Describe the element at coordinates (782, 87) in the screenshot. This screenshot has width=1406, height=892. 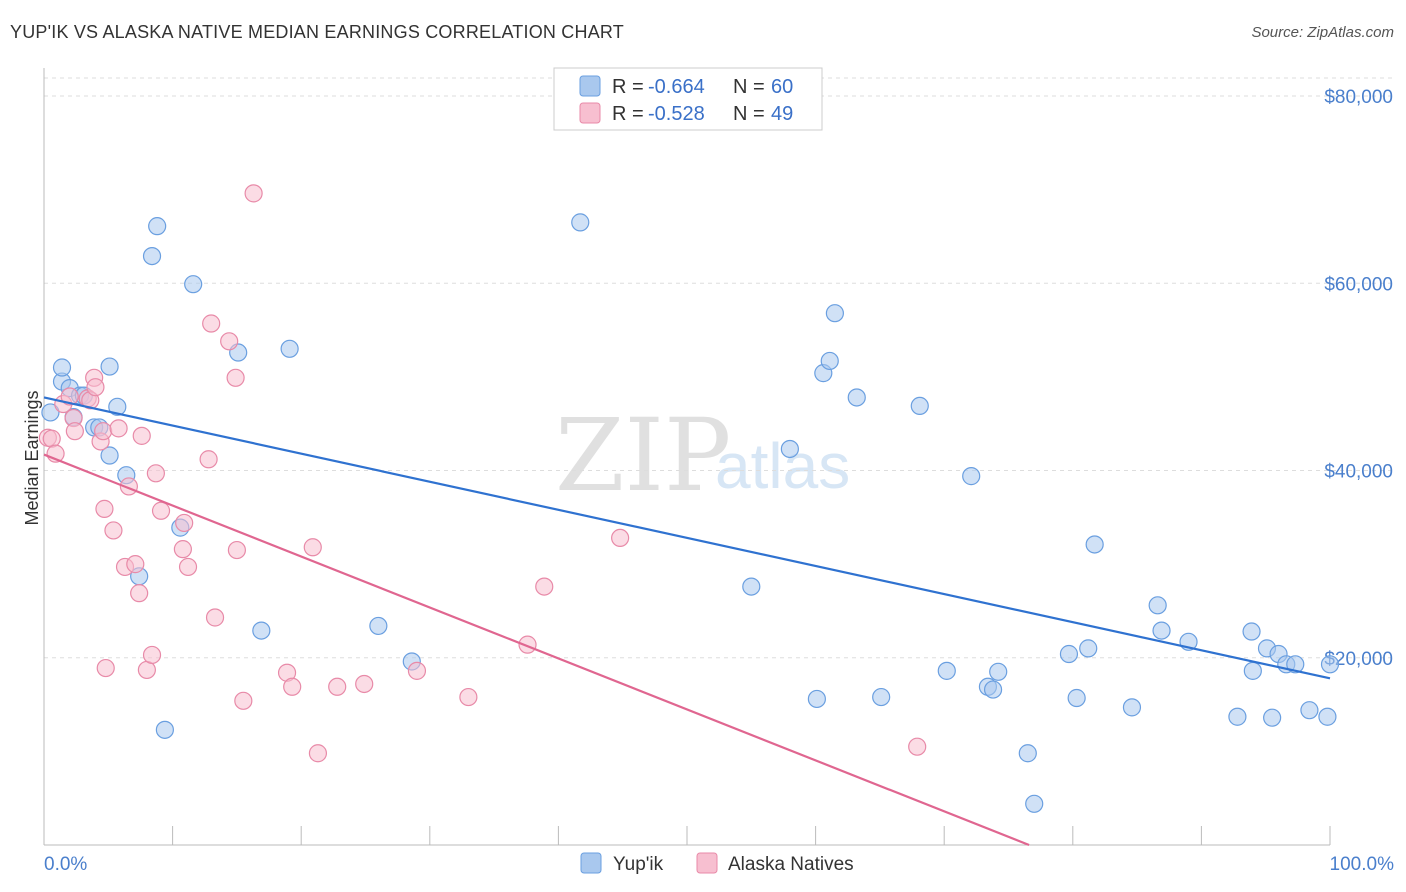
I see `legend-n-value-yupik: 60` at that location.